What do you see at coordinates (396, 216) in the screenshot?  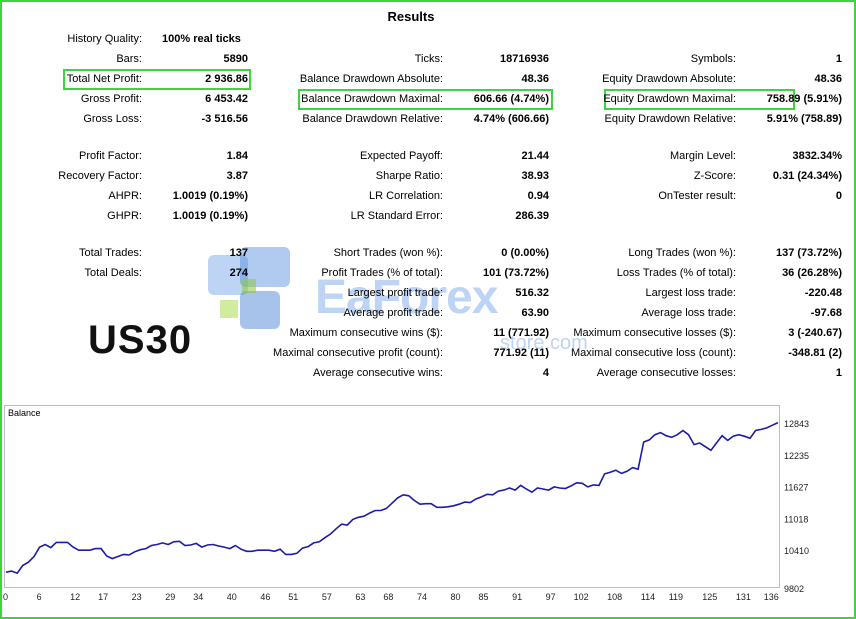 I see `col2-stat-label: LR Standard Error:` at bounding box center [396, 216].